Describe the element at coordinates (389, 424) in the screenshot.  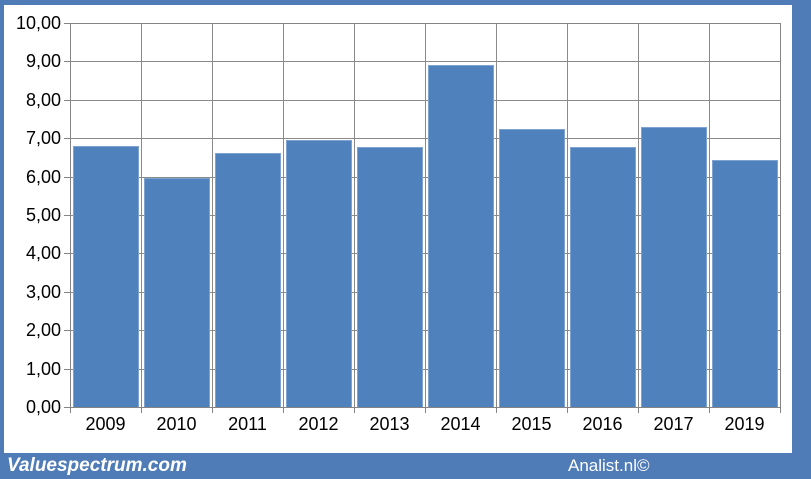
I see `x-axis-label: 2013` at that location.